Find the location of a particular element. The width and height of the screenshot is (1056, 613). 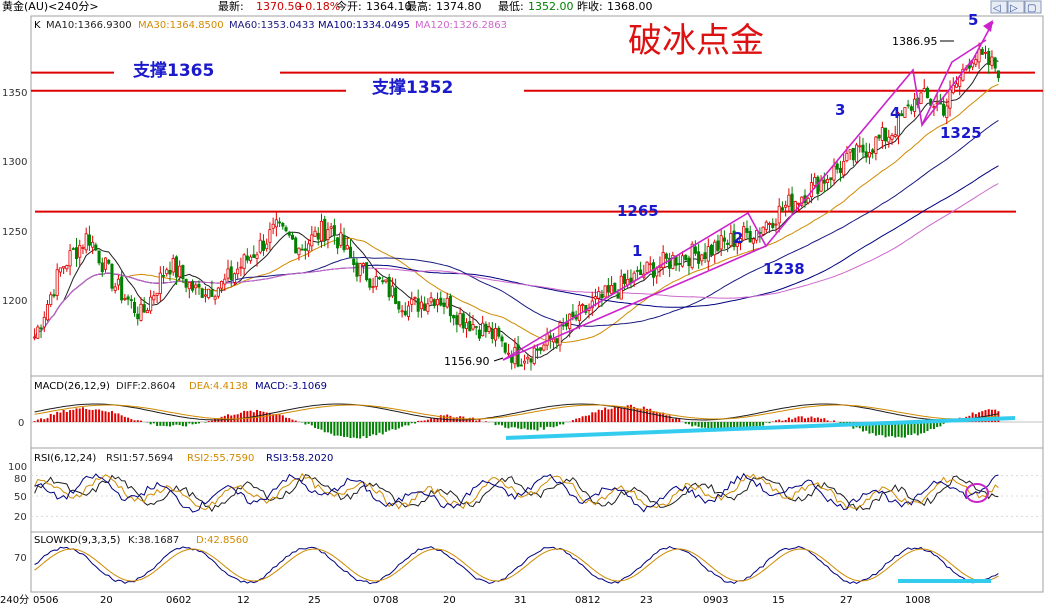

scroll-left-icon: ◁ is located at coordinates (997, 8).